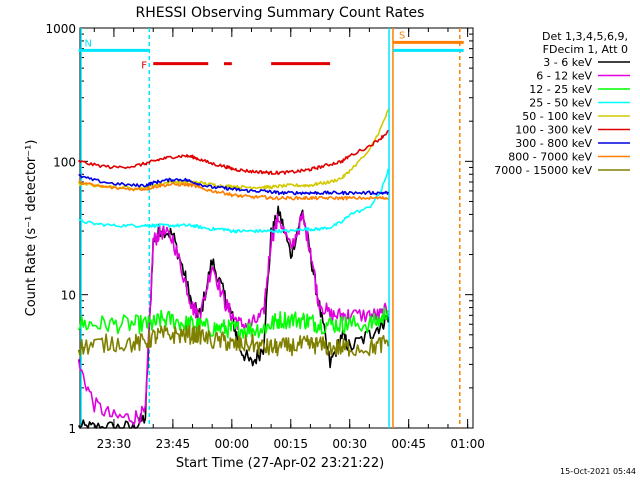  Describe the element at coordinates (88, 43) in the screenshot. I see `flag-label-N: N` at that location.